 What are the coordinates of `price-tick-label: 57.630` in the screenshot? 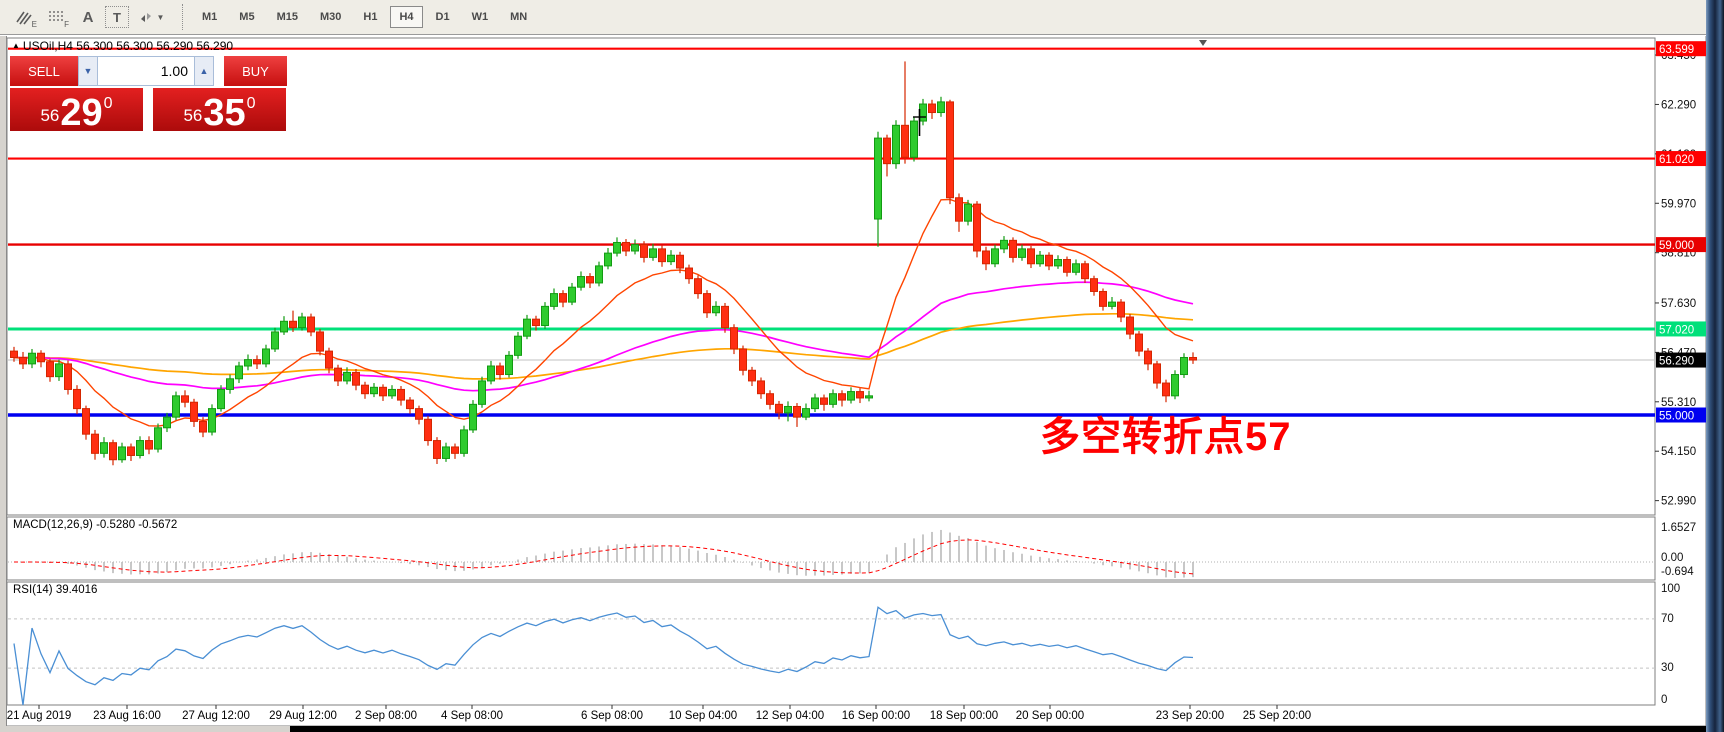 It's located at (1678, 304).